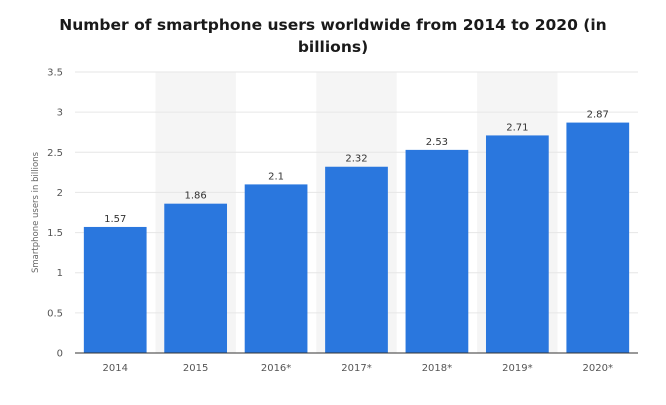 This screenshot has height=405, width=666. I want to click on data-label: 1.57, so click(115, 219).